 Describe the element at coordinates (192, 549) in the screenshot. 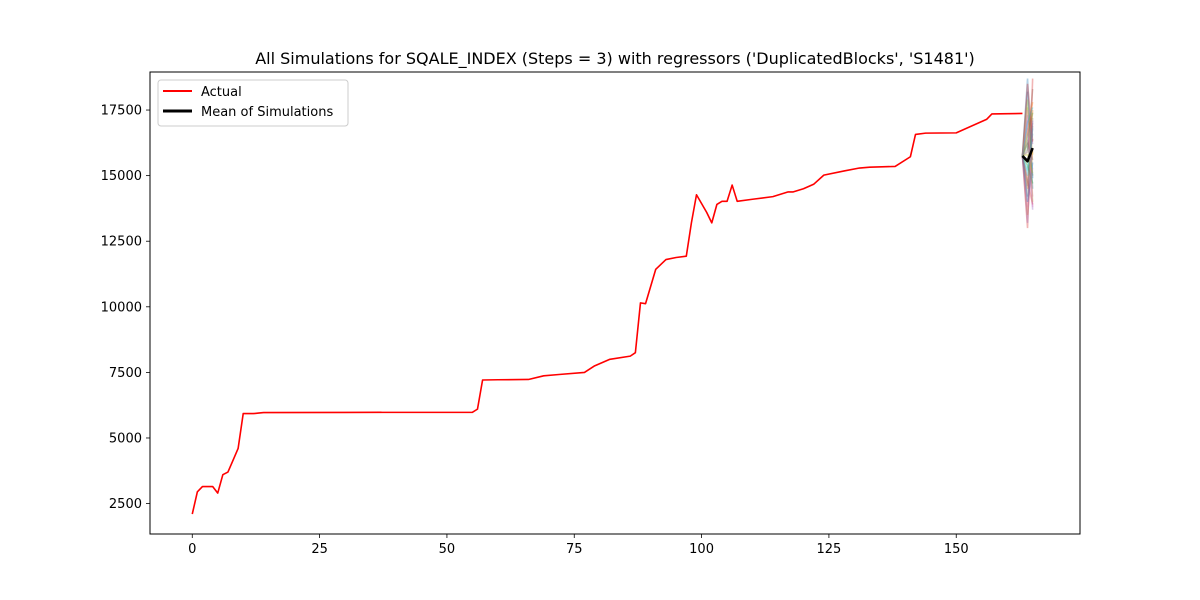

I see `x-tick-label: 0` at that location.